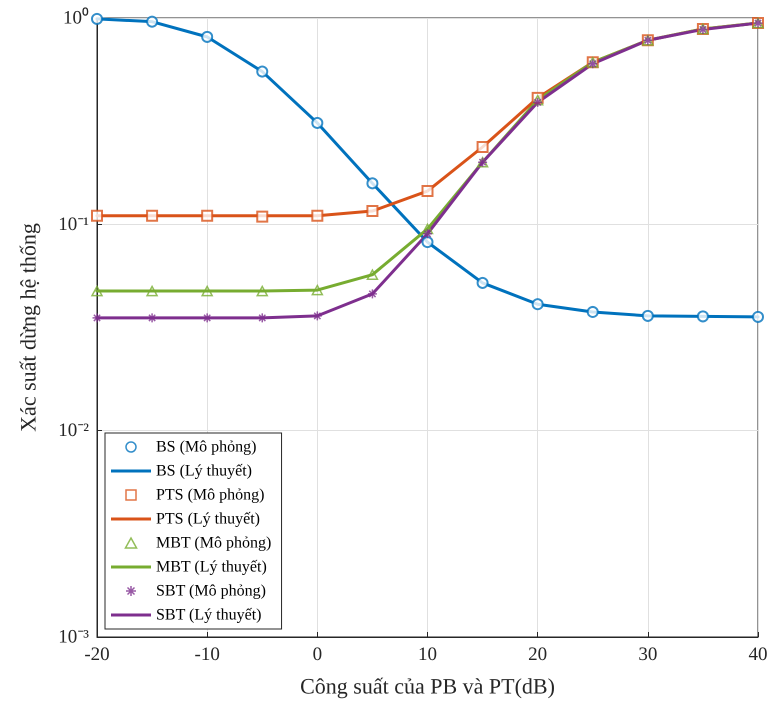 Image resolution: width=772 pixels, height=709 pixels. Describe the element at coordinates (206, 447) in the screenshot. I see `legend-label: BS (Mô phỏng)` at that location.